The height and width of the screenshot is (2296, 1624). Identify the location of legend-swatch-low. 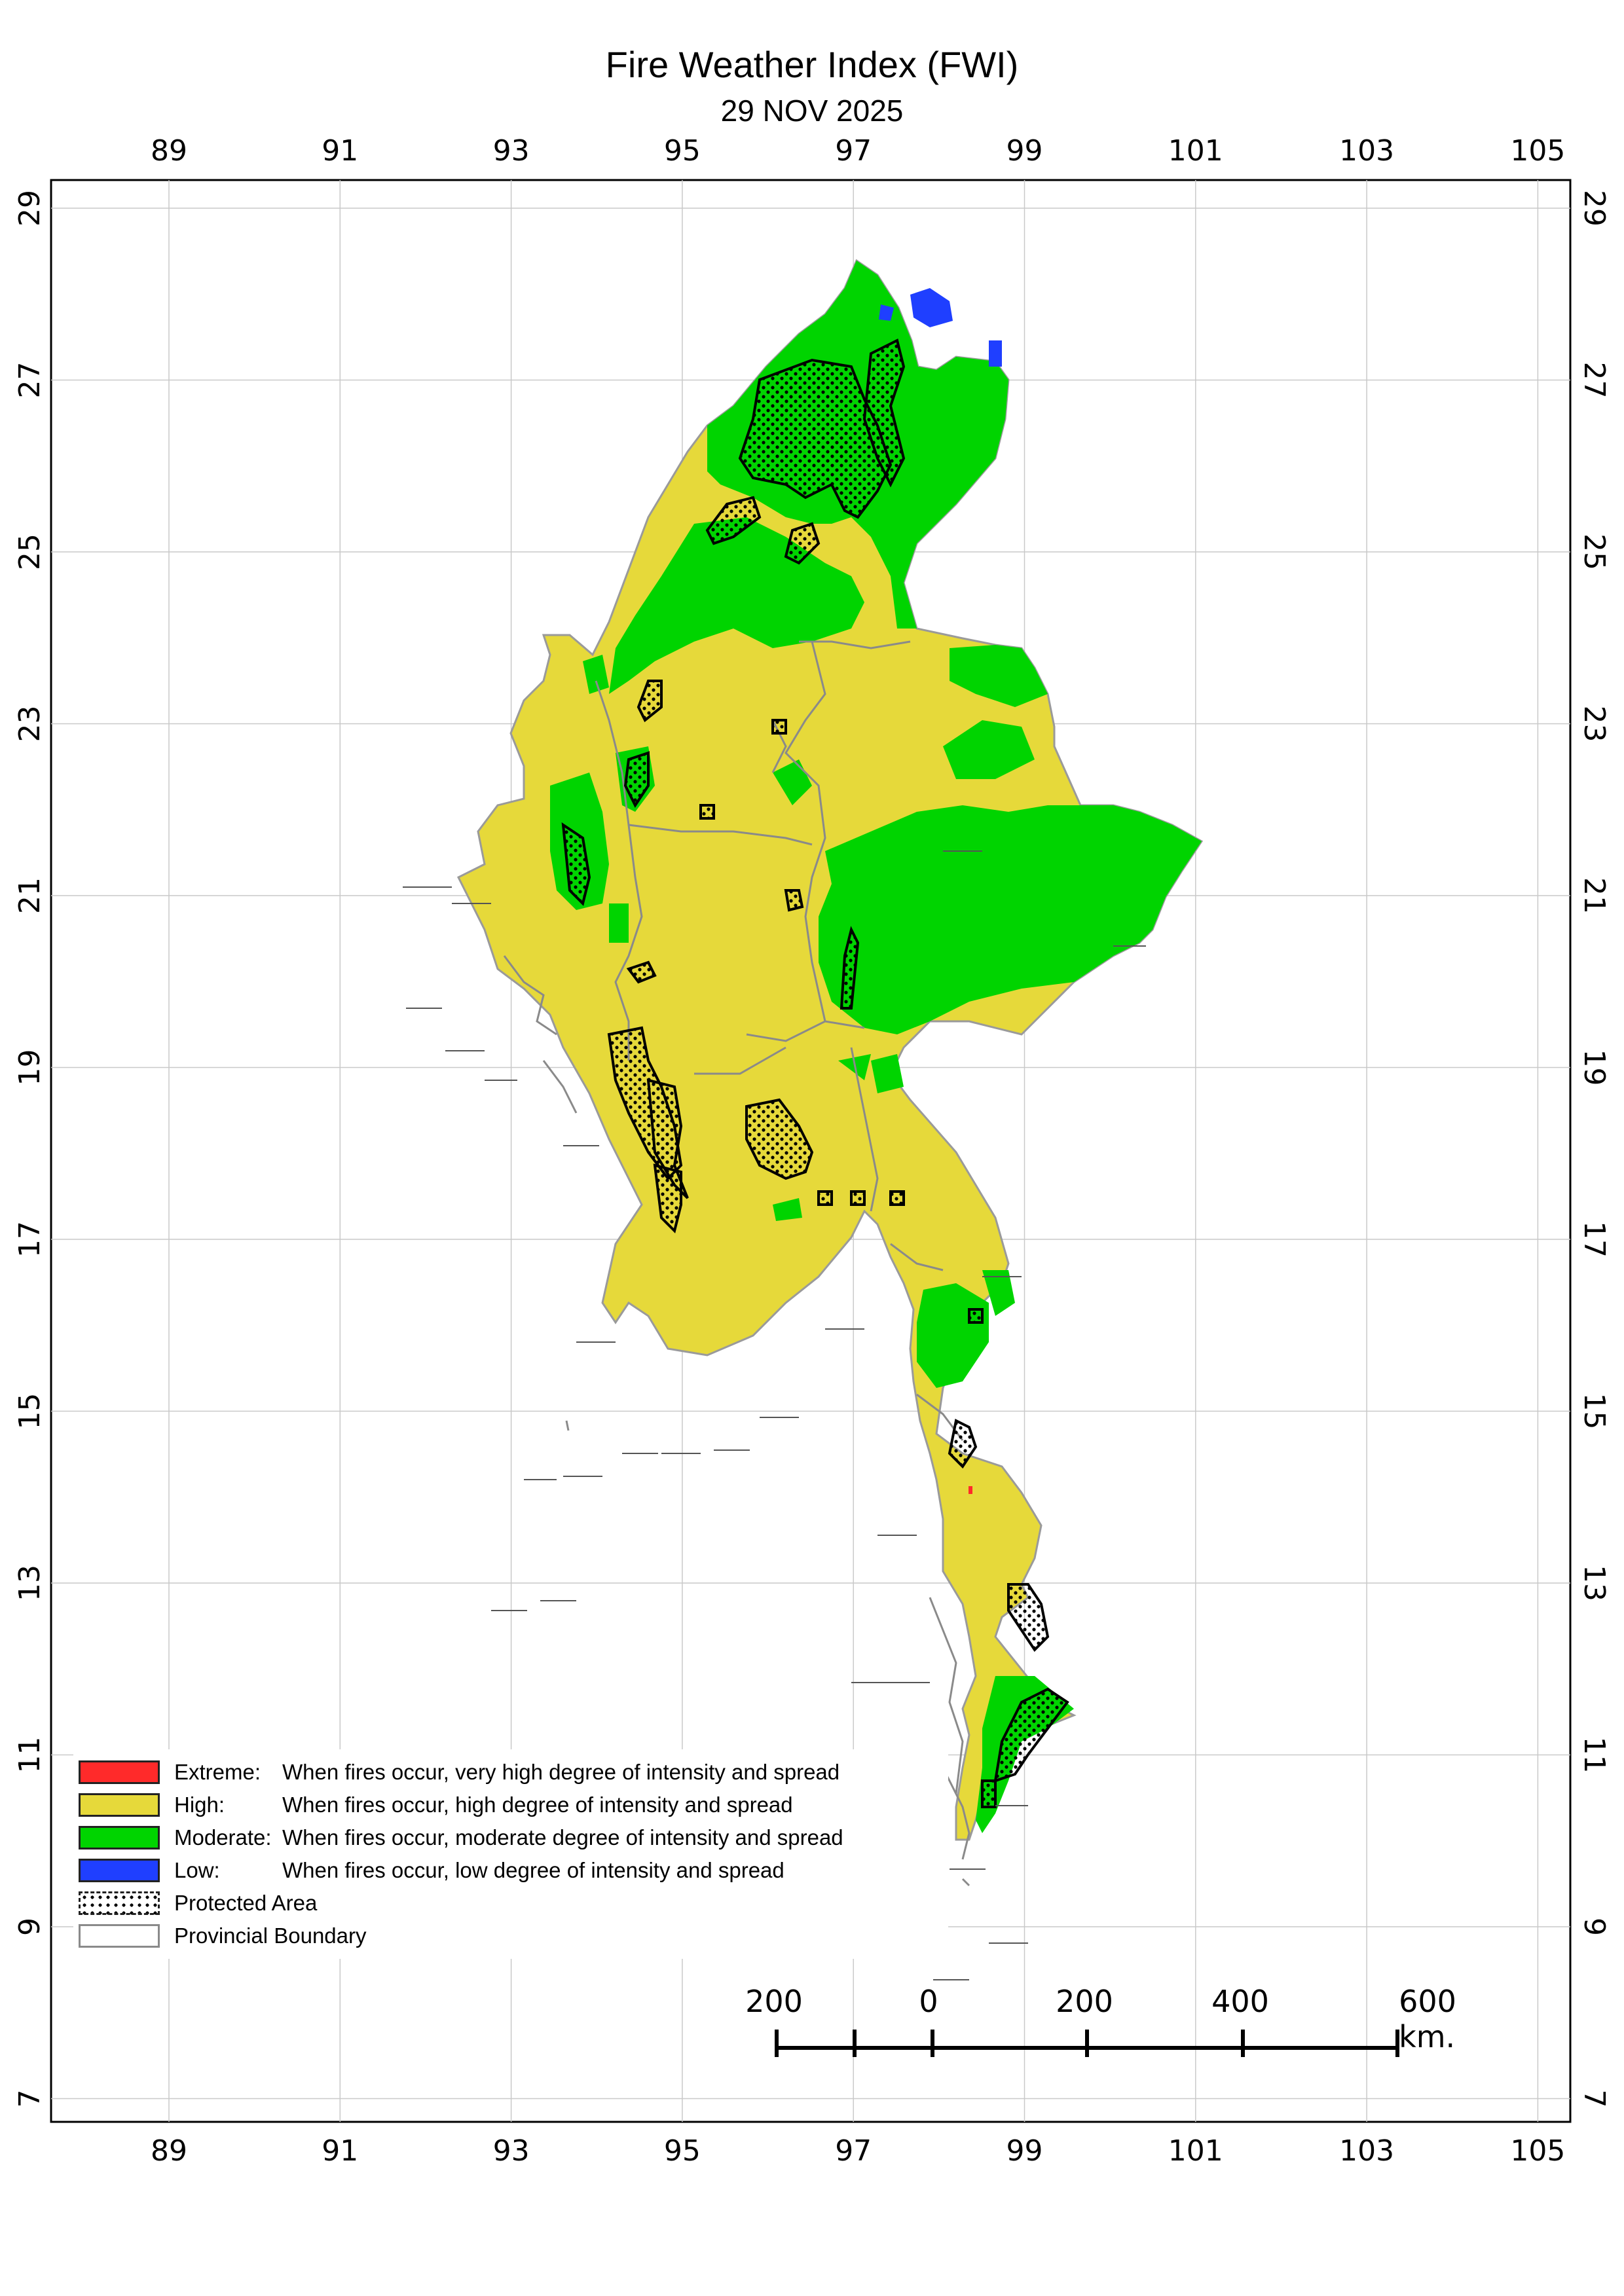
(119, 1870).